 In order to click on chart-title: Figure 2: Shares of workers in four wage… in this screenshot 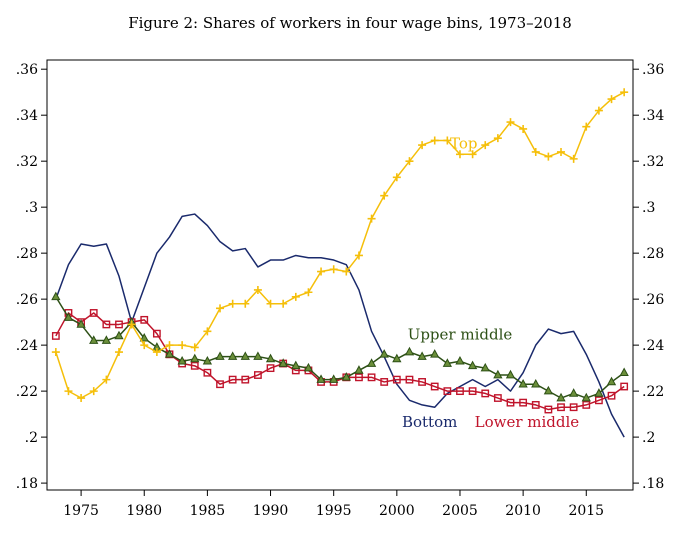, I will do `click(350, 23)`.